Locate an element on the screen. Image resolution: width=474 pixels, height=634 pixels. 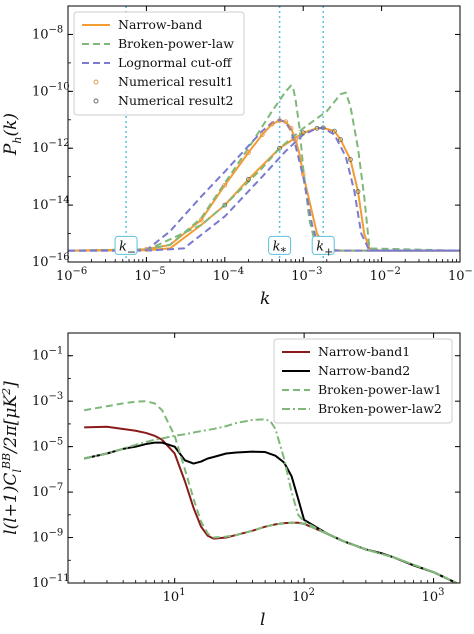
vline-label-text: k− is located at coordinates (127, 248).